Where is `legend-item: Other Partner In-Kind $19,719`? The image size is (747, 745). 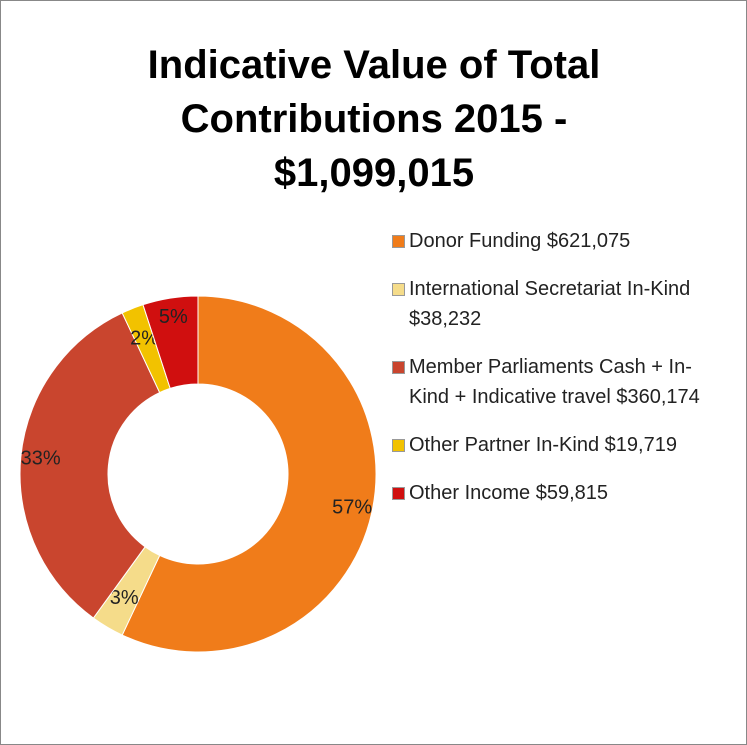 legend-item: Other Partner In-Kind $19,719 is located at coordinates (547, 445).